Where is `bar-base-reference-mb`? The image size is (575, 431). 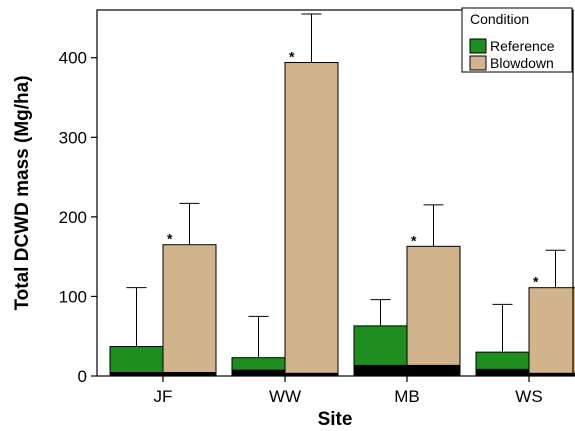
bar-base-reference-mb is located at coordinates (380, 370).